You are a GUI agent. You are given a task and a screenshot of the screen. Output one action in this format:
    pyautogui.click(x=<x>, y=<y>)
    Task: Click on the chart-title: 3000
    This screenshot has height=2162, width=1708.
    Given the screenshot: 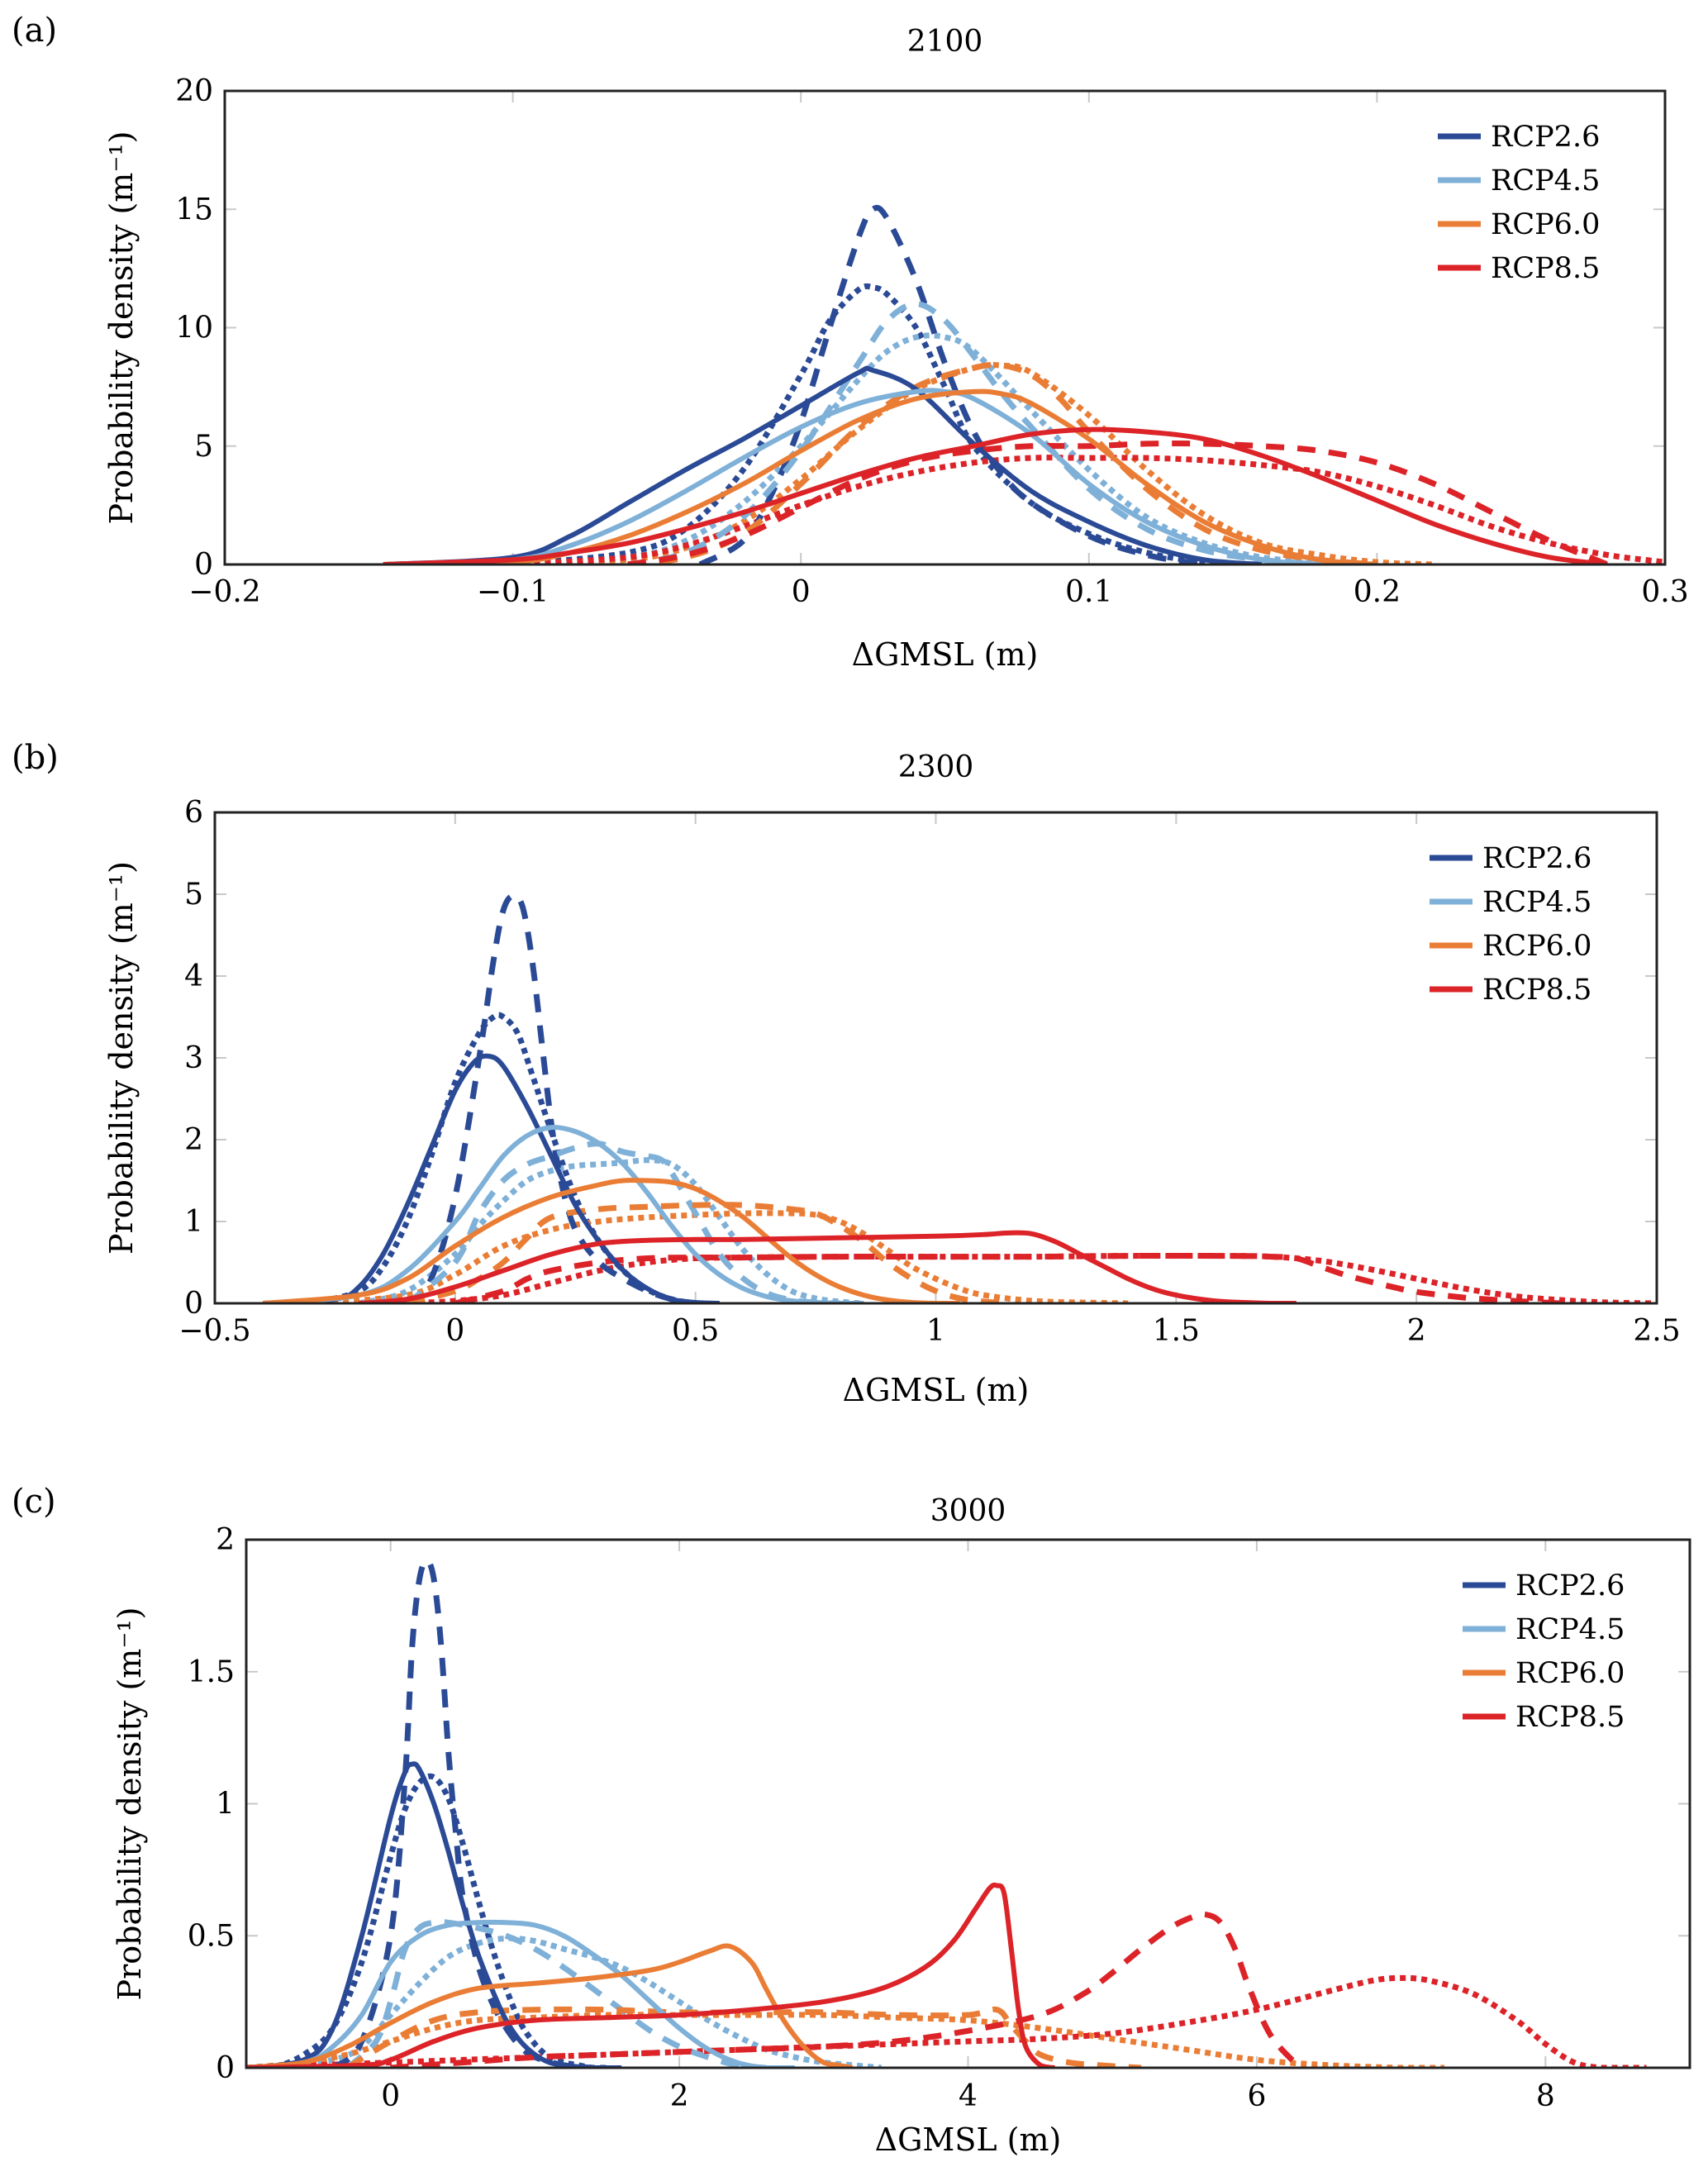 What is the action you would take?
    pyautogui.click(x=968, y=1511)
    